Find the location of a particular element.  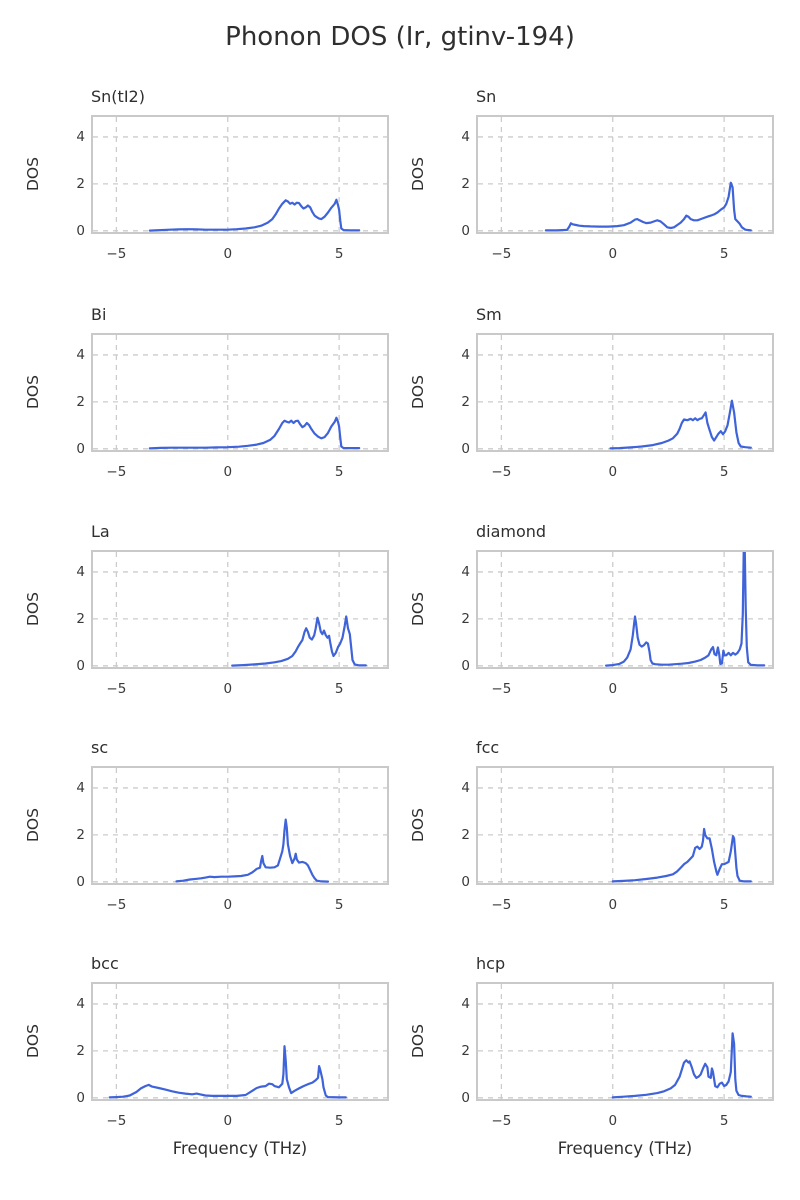

subplot-fcc: fcc 0 2 4 −5 0 5 DOS is located at coordinates (591, 825).